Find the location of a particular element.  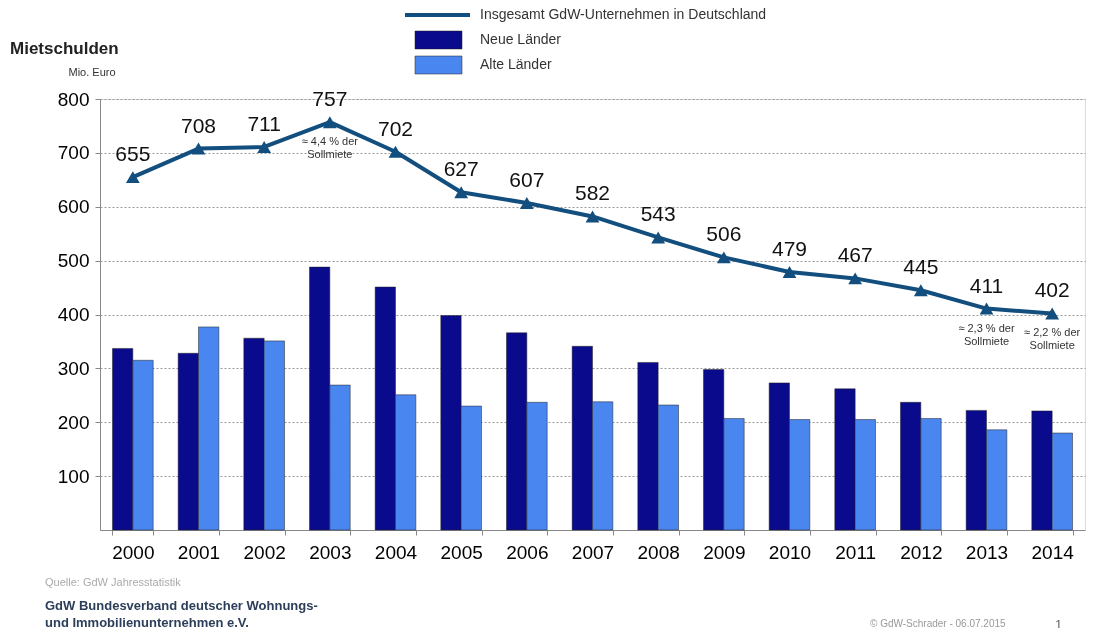

data-label: 582 is located at coordinates (592, 193).